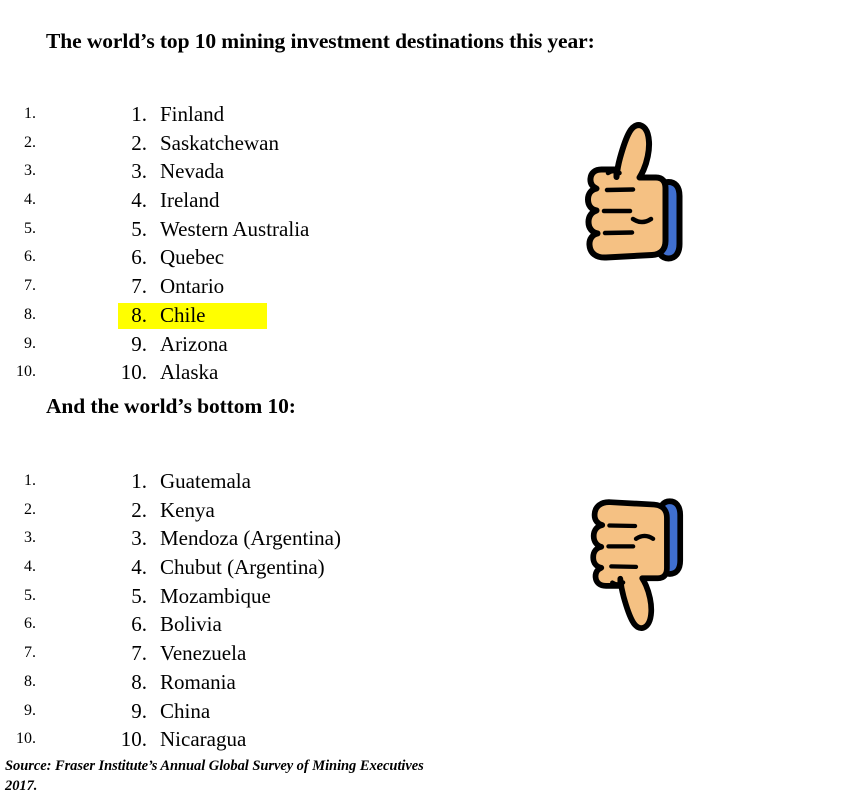 The width and height of the screenshot is (857, 796). I want to click on top-list-item: 3. Nevada, so click(250, 171).